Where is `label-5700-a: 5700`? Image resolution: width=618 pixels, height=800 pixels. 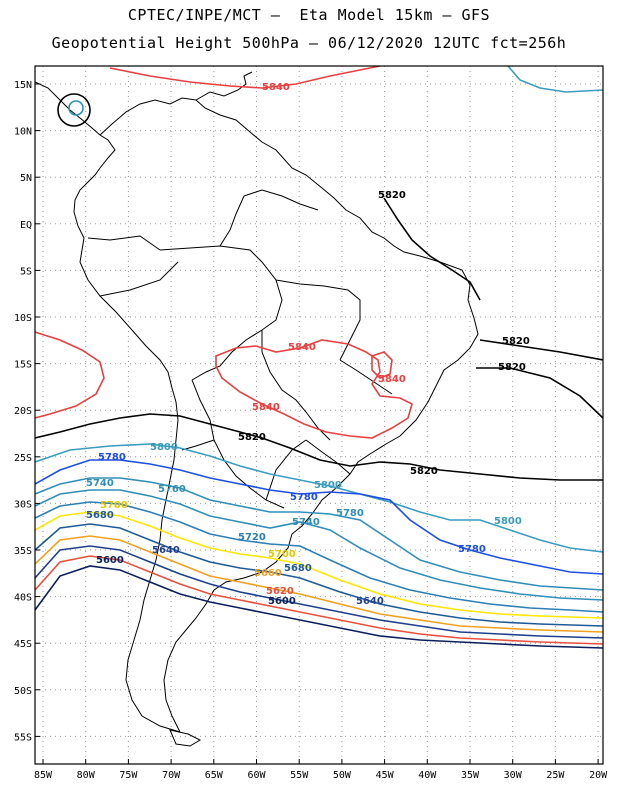
label-5700-a: 5700 is located at coordinates (114, 505).